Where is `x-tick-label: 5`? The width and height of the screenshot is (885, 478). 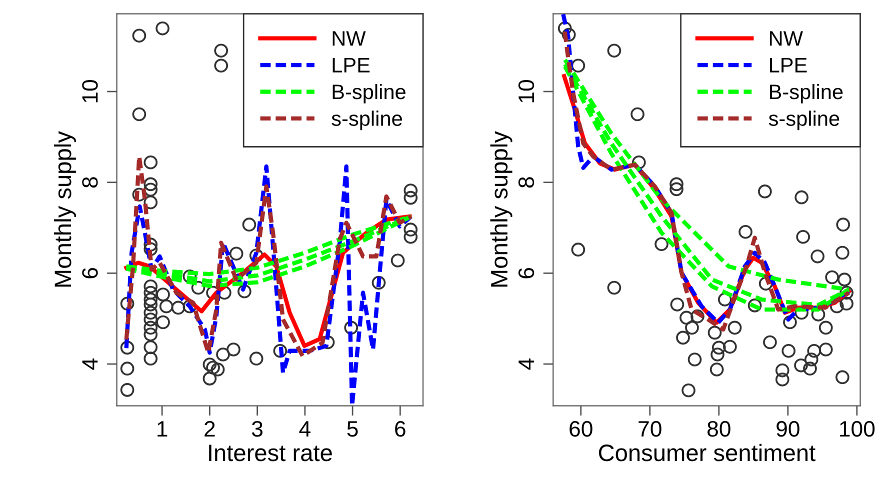
x-tick-label: 5 is located at coordinates (352, 429).